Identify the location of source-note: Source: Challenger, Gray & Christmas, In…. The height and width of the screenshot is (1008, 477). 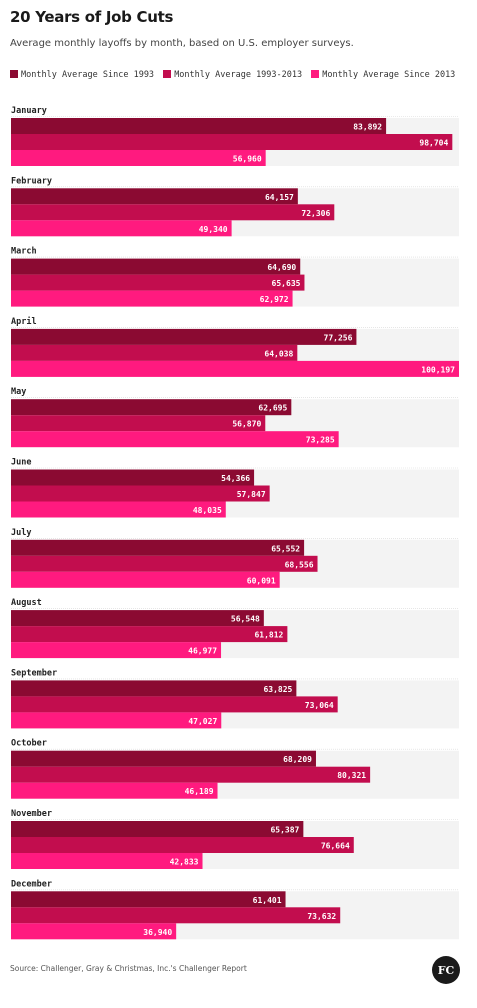
(128, 968).